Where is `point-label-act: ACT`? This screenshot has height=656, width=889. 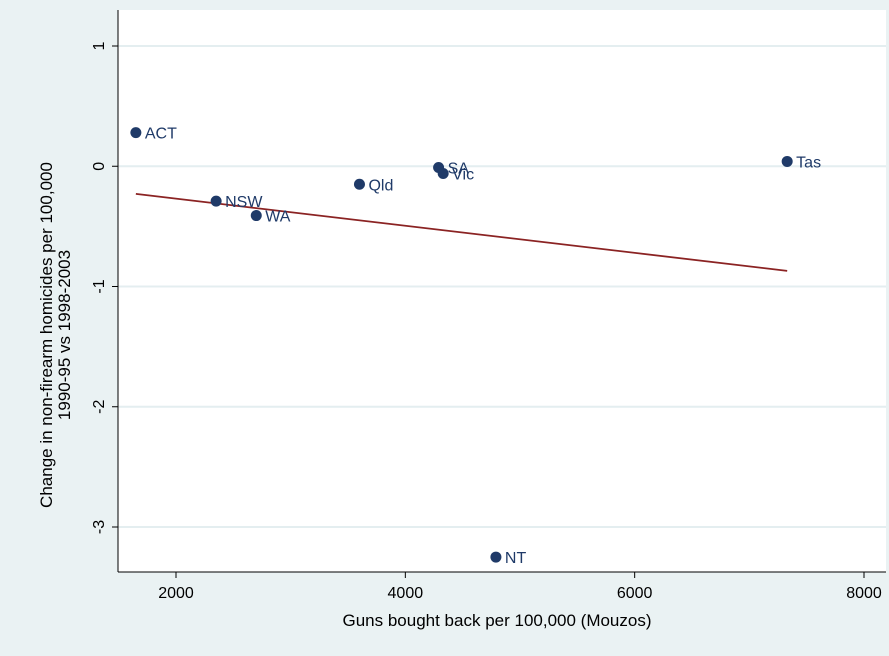 point-label-act: ACT is located at coordinates (161, 134).